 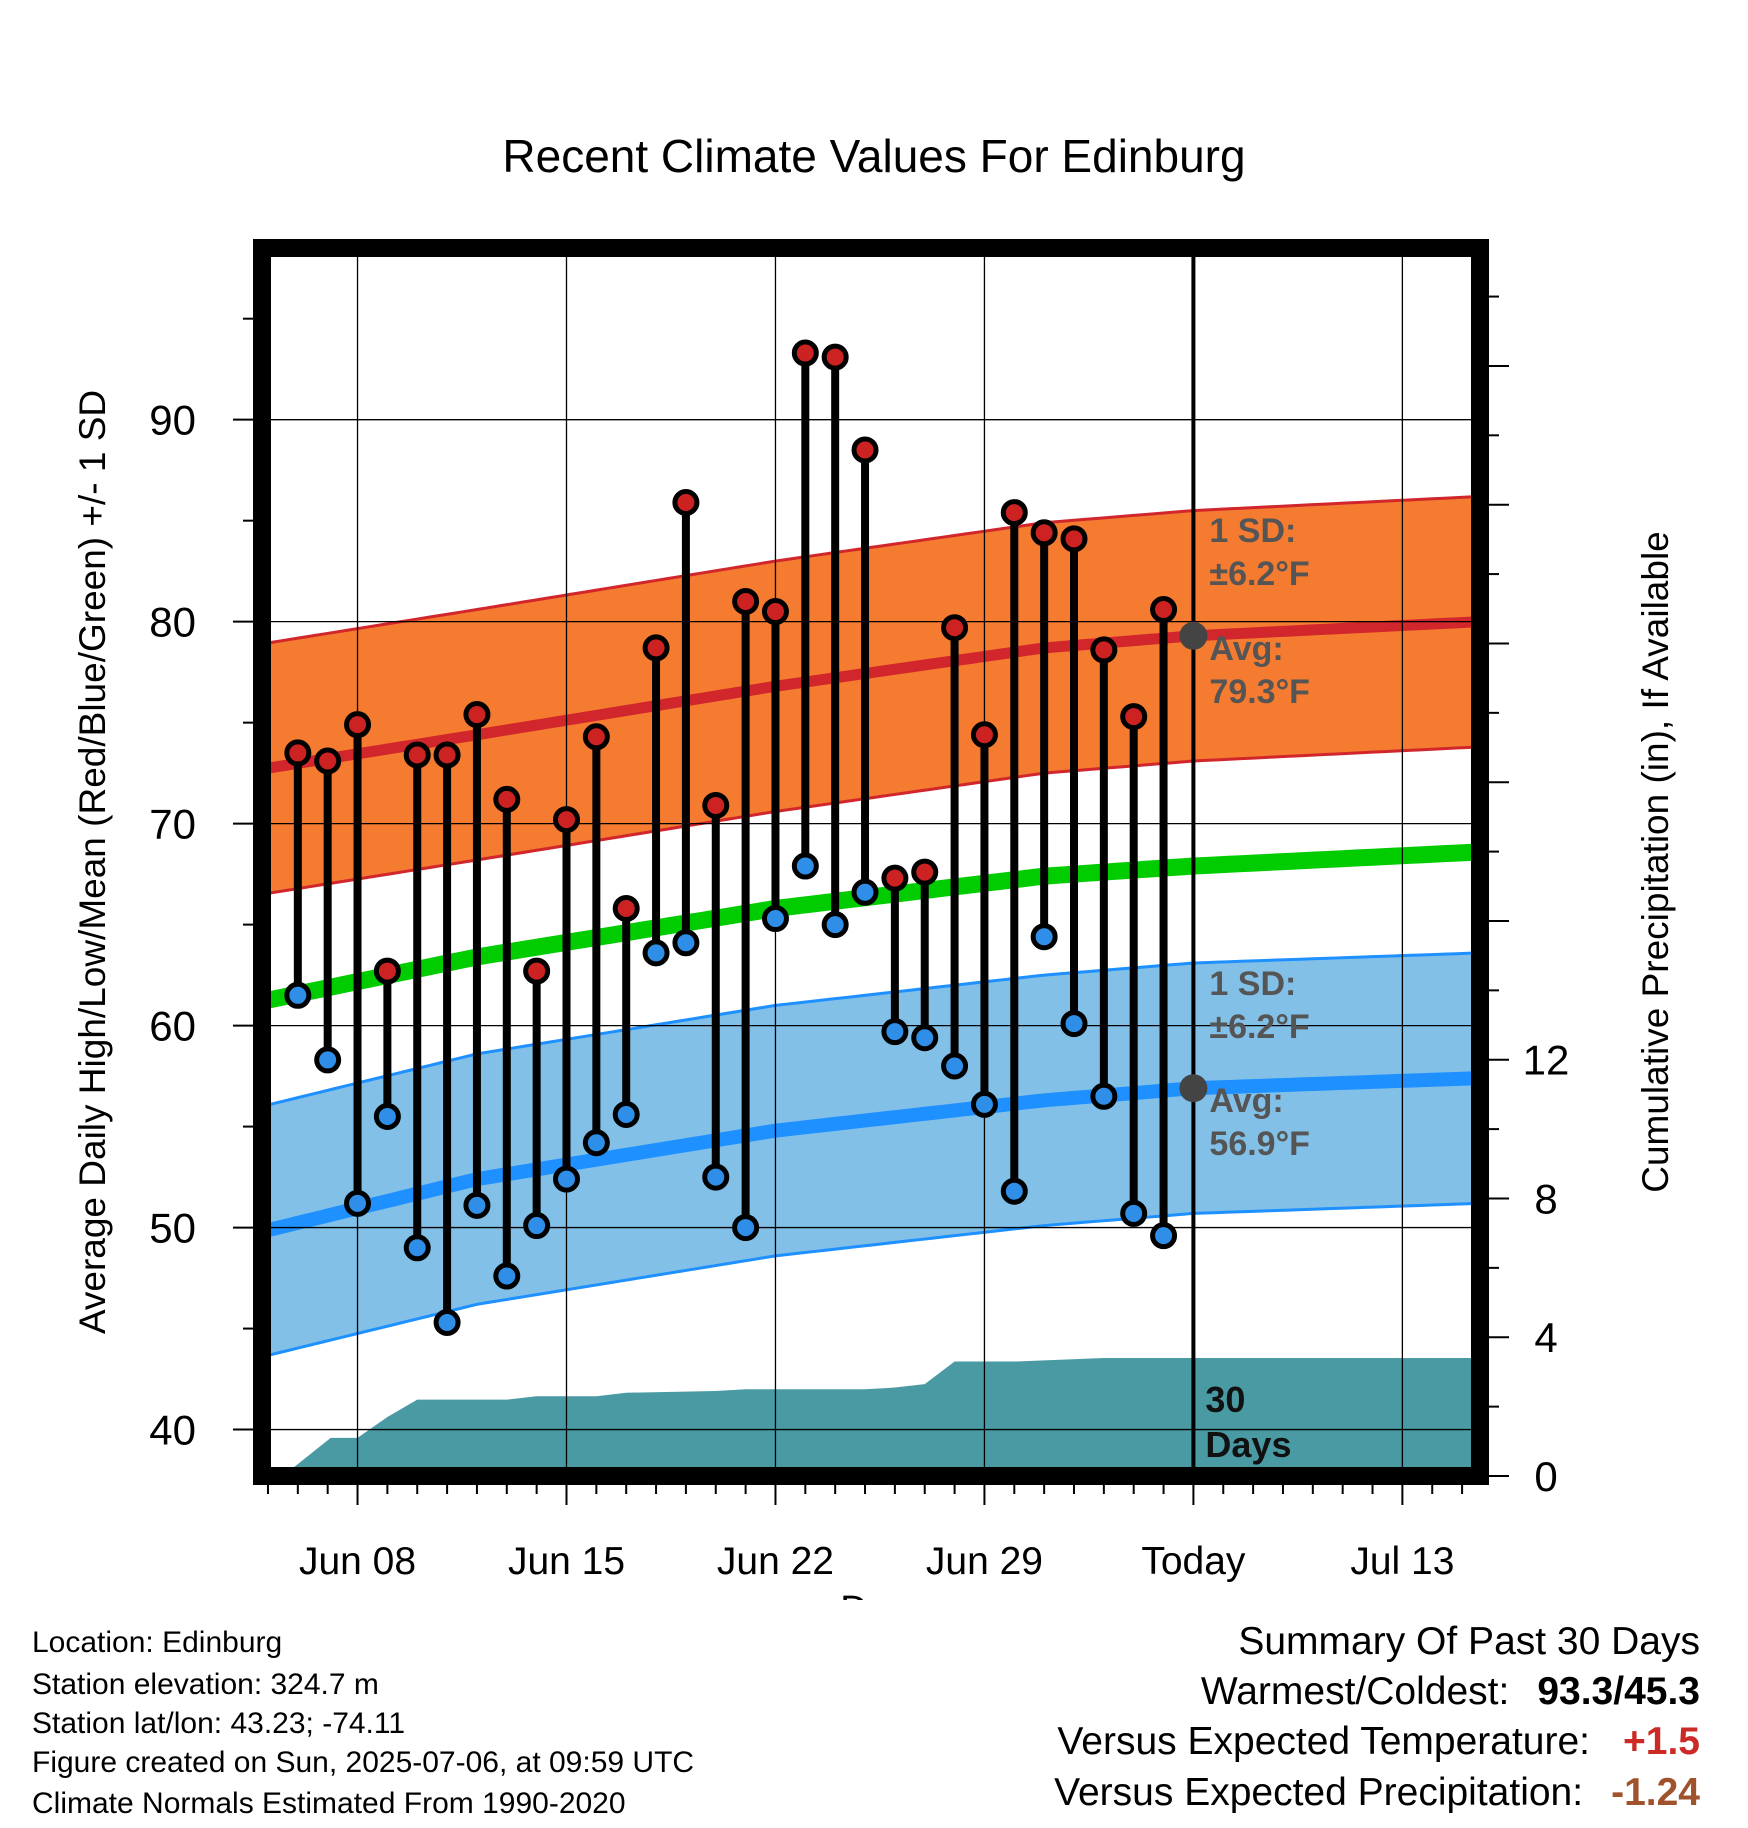 What do you see at coordinates (775, 1561) in the screenshot?
I see `x-tick-label: Jun 22` at bounding box center [775, 1561].